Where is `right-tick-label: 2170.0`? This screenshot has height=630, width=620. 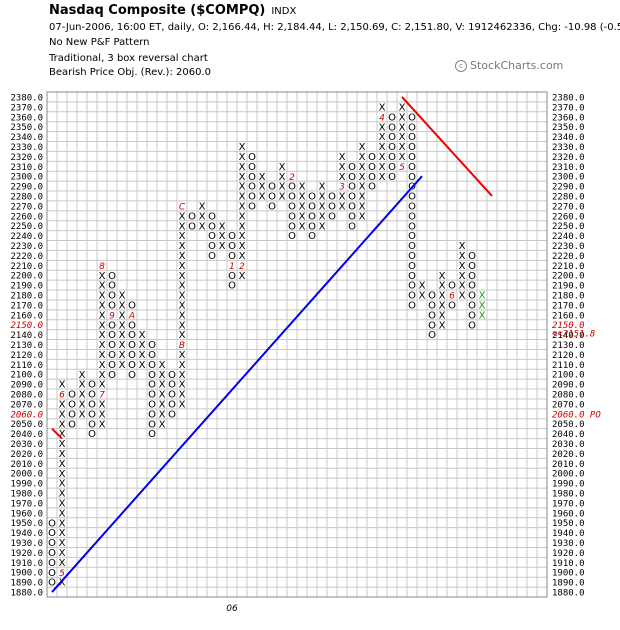
right-tick-label: 2170.0 is located at coordinates (568, 306).